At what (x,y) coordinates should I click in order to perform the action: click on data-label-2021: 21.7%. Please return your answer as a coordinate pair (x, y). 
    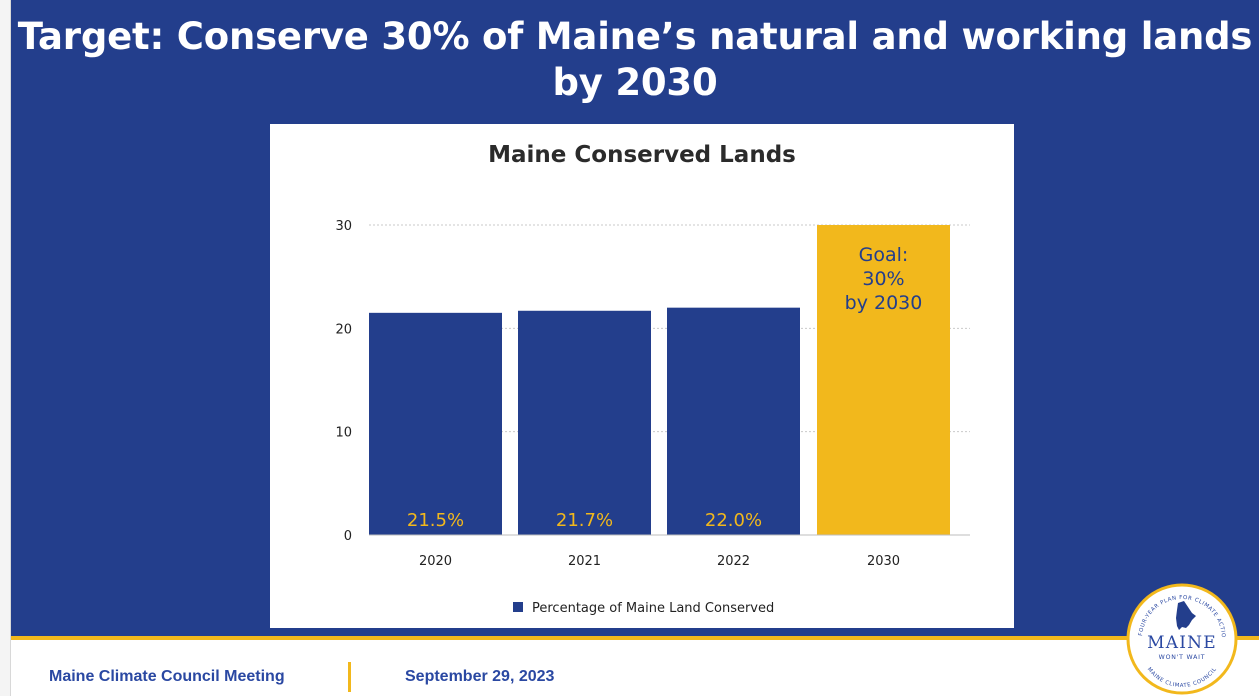
    Looking at the image, I should click on (584, 520).